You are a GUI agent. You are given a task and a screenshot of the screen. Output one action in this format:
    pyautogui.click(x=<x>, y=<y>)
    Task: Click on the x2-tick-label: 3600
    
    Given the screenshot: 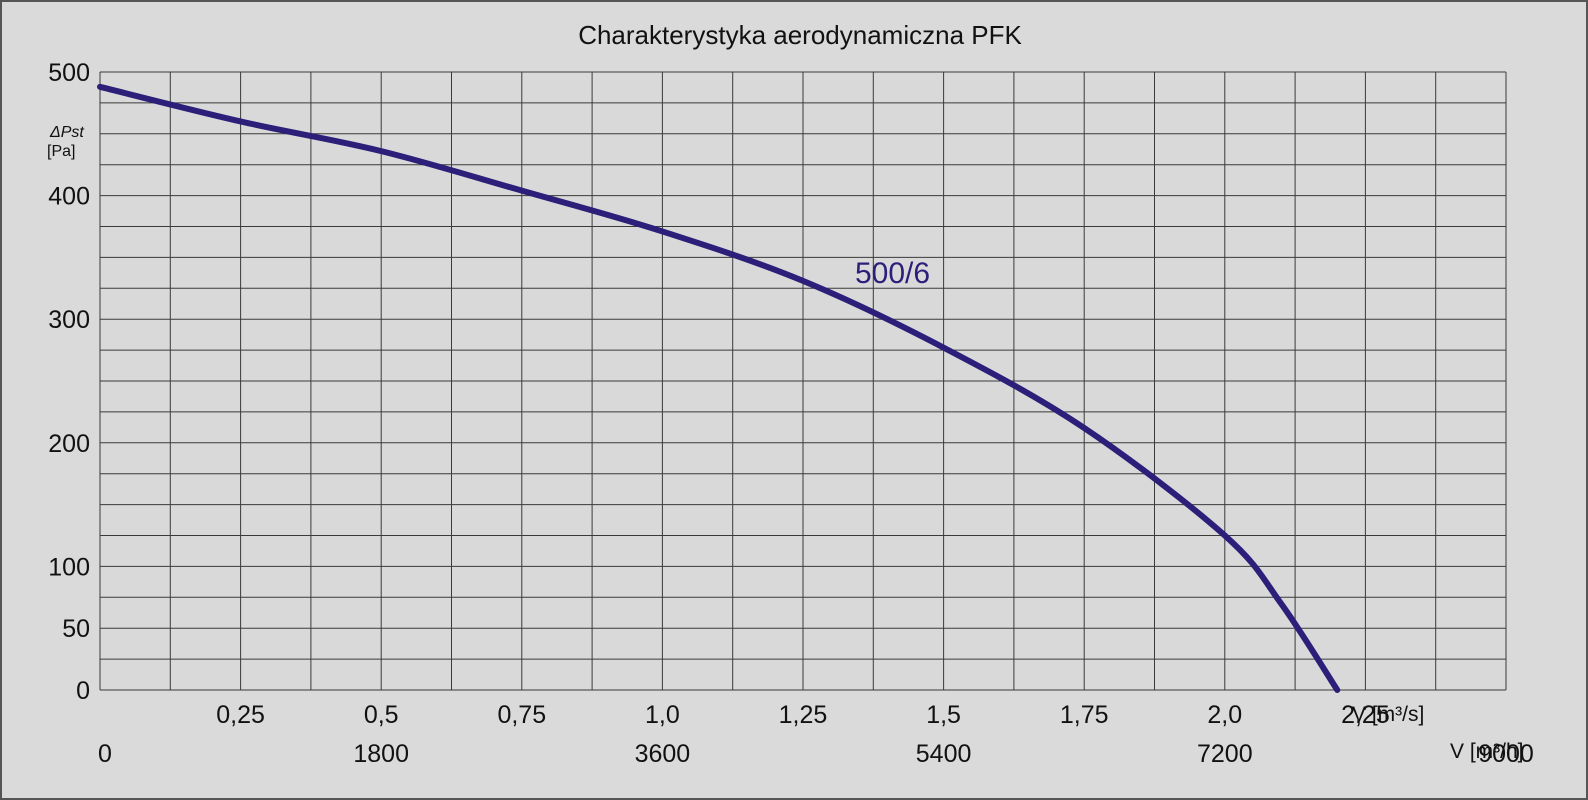 What is the action you would take?
    pyautogui.click(x=663, y=754)
    